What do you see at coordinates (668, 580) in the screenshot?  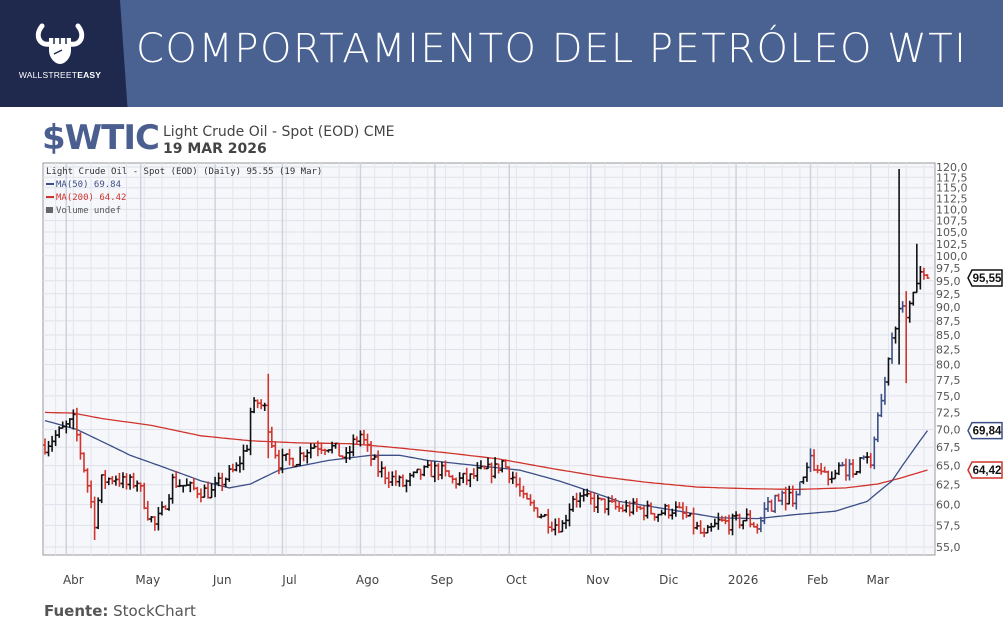 I see `x-tick-label: Dic` at bounding box center [668, 580].